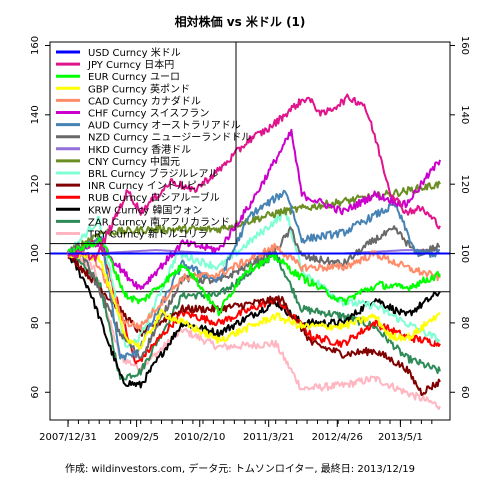 This screenshot has height=480, width=480. Describe the element at coordinates (148, 114) in the screenshot. I see `legend-label-5: CHF Curncy スイスフラン` at that location.